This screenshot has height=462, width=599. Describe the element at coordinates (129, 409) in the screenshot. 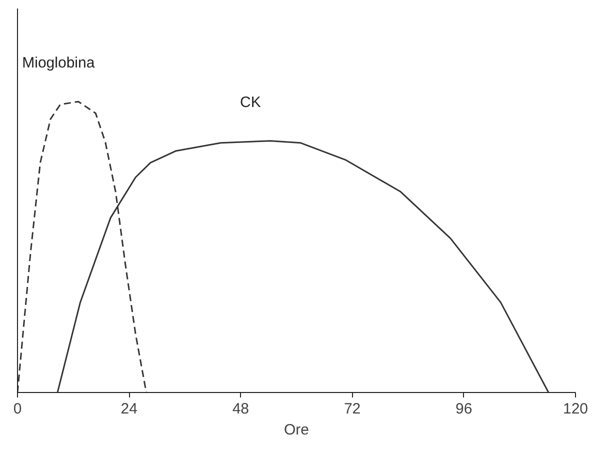

I see `x-tick-label: 24` at that location.